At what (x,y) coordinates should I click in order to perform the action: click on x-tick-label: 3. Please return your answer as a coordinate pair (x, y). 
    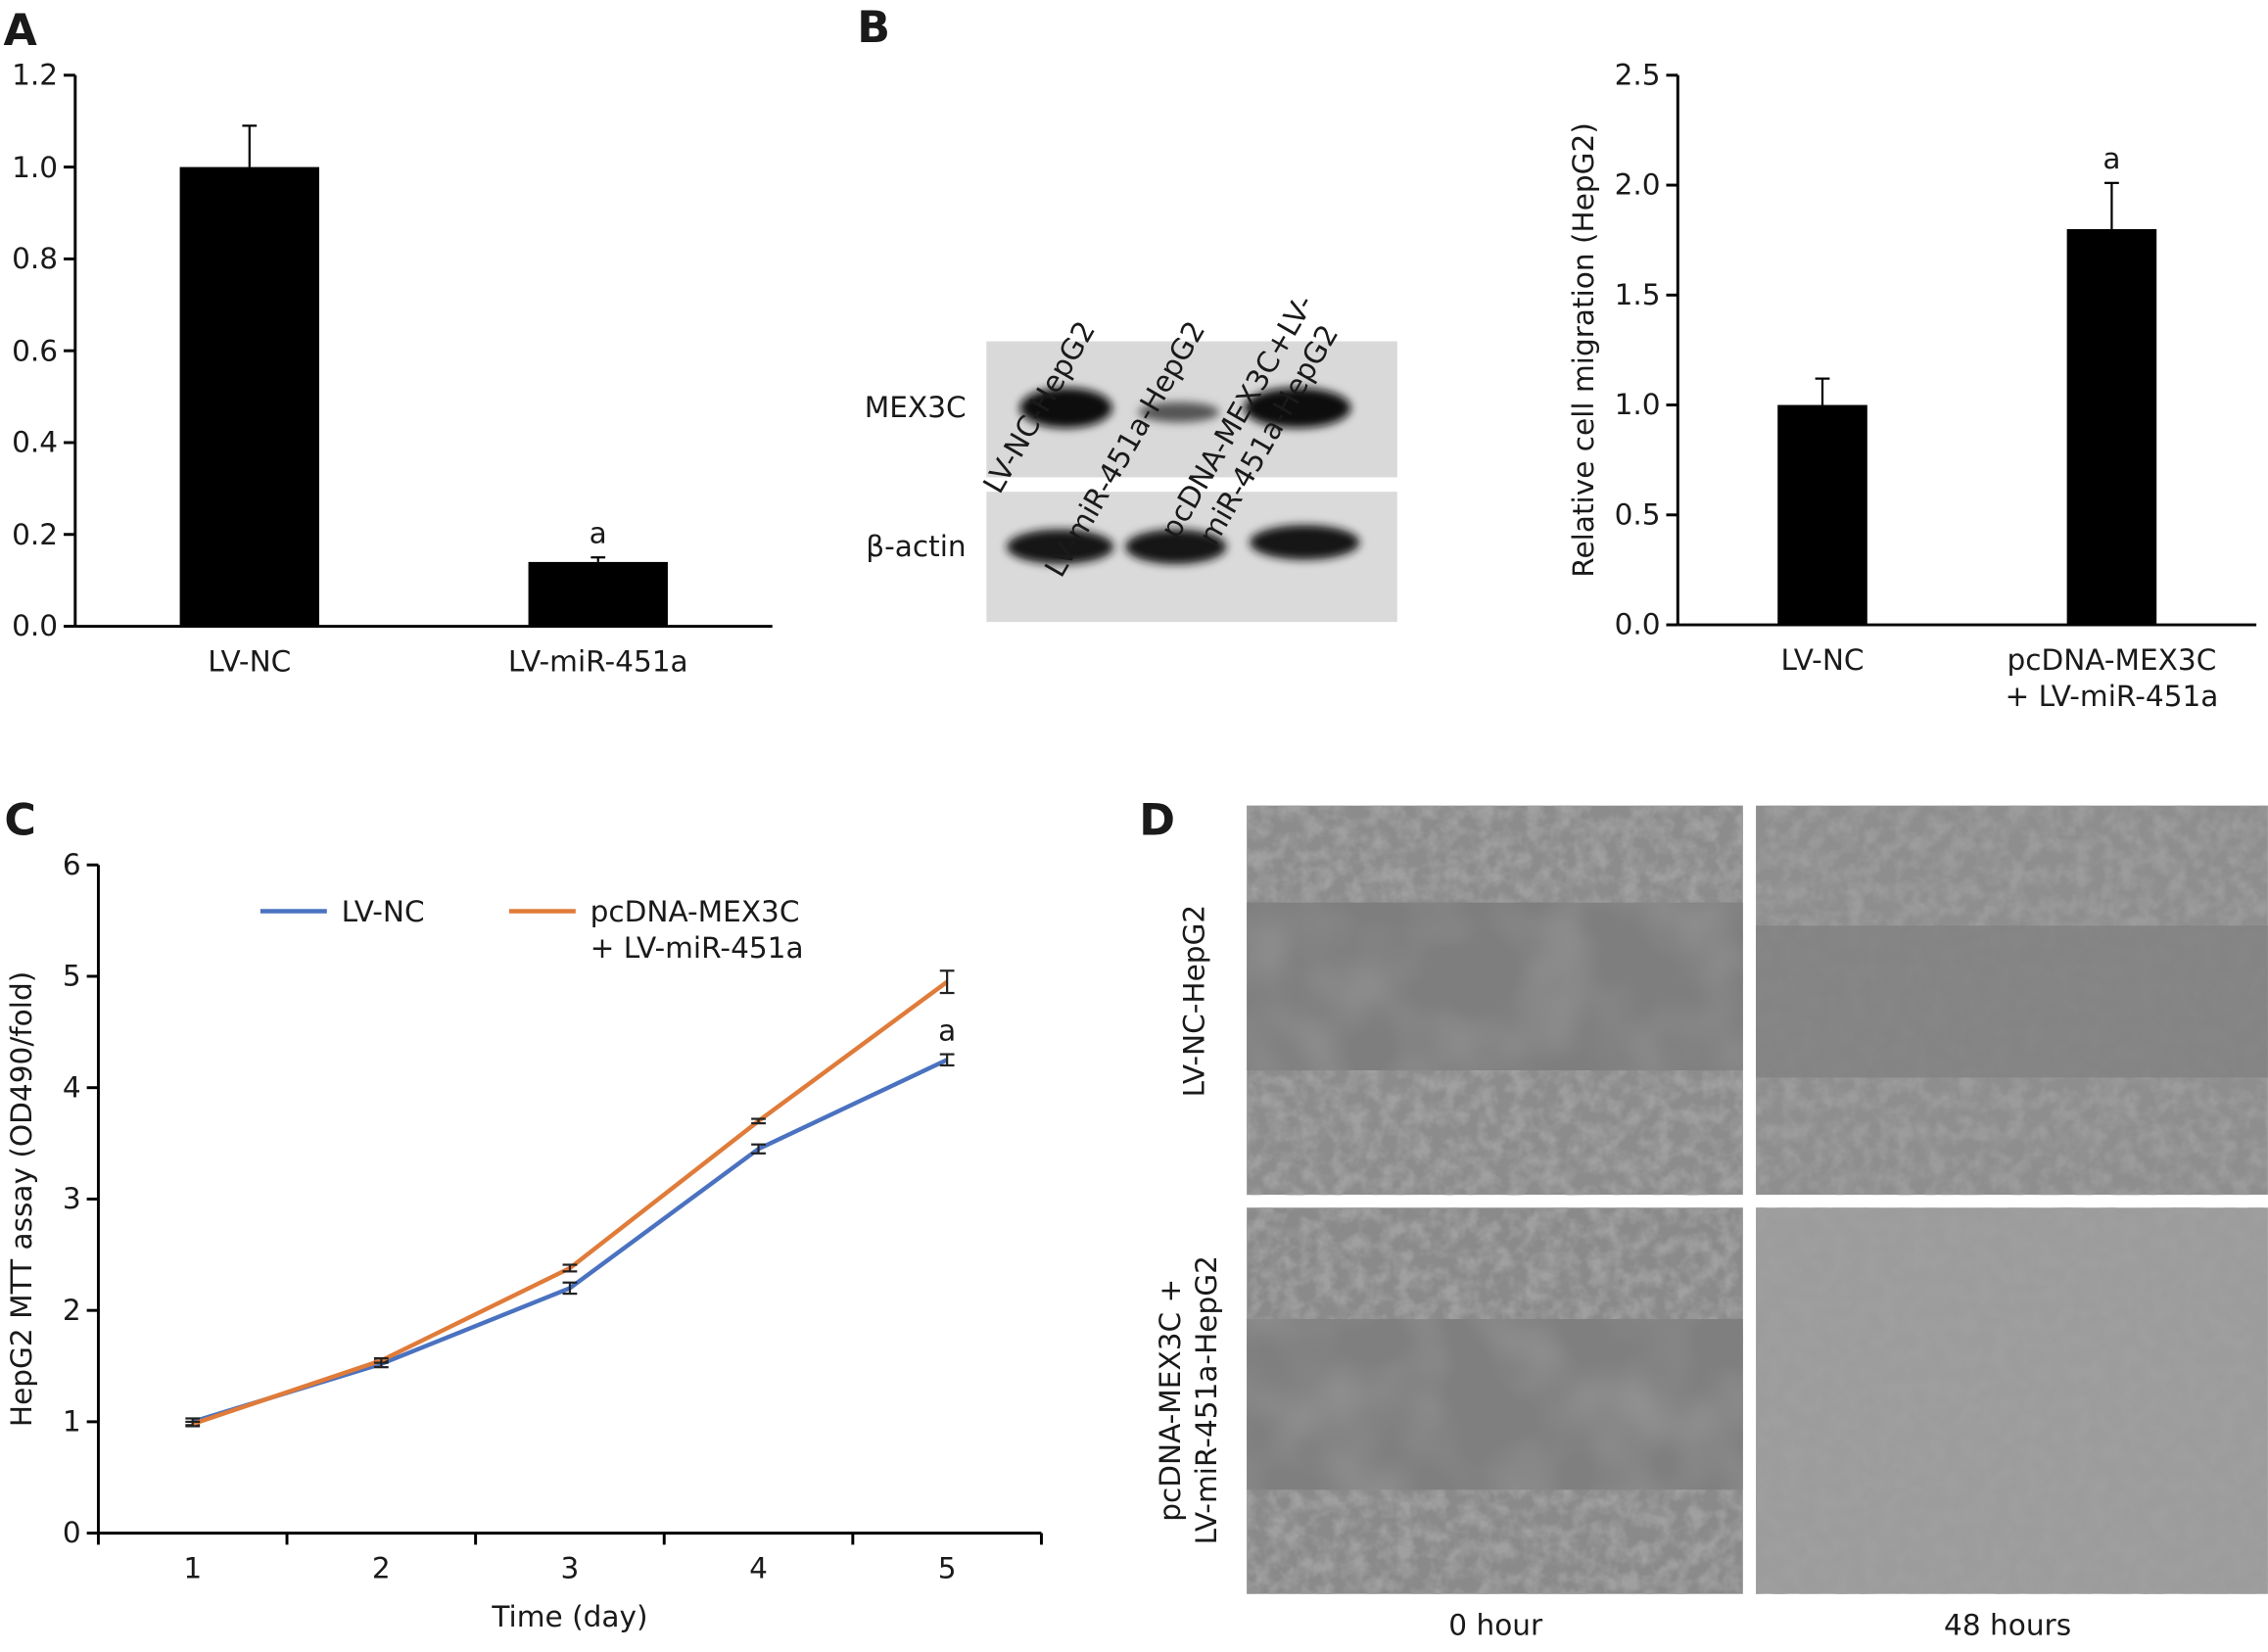
    Looking at the image, I should click on (570, 1567).